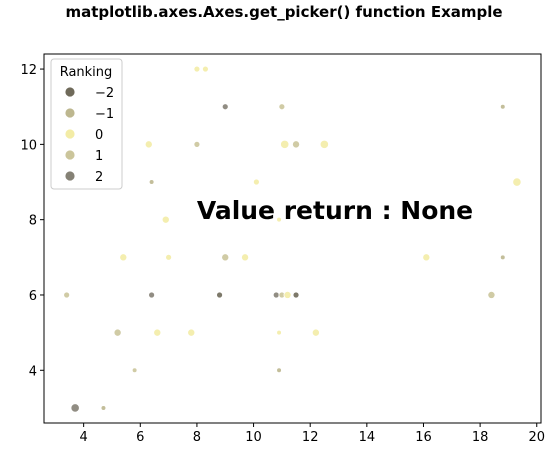  Describe the element at coordinates (140, 437) in the screenshot. I see `x-tick-label: 6` at that location.